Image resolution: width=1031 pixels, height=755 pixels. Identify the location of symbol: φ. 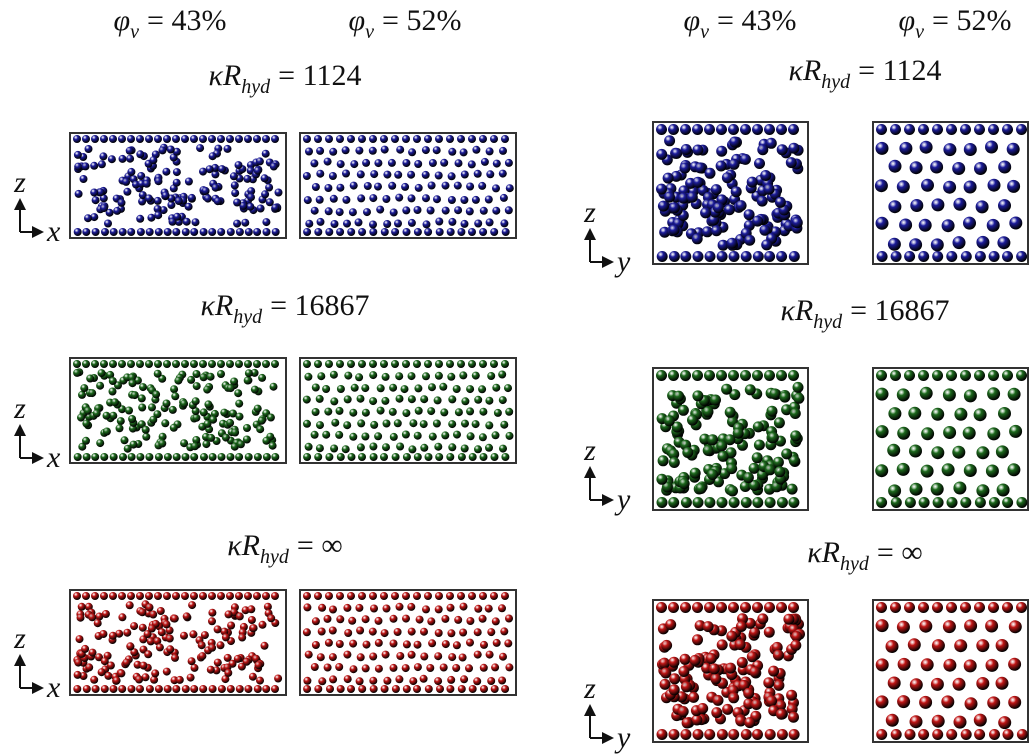
(692, 20).